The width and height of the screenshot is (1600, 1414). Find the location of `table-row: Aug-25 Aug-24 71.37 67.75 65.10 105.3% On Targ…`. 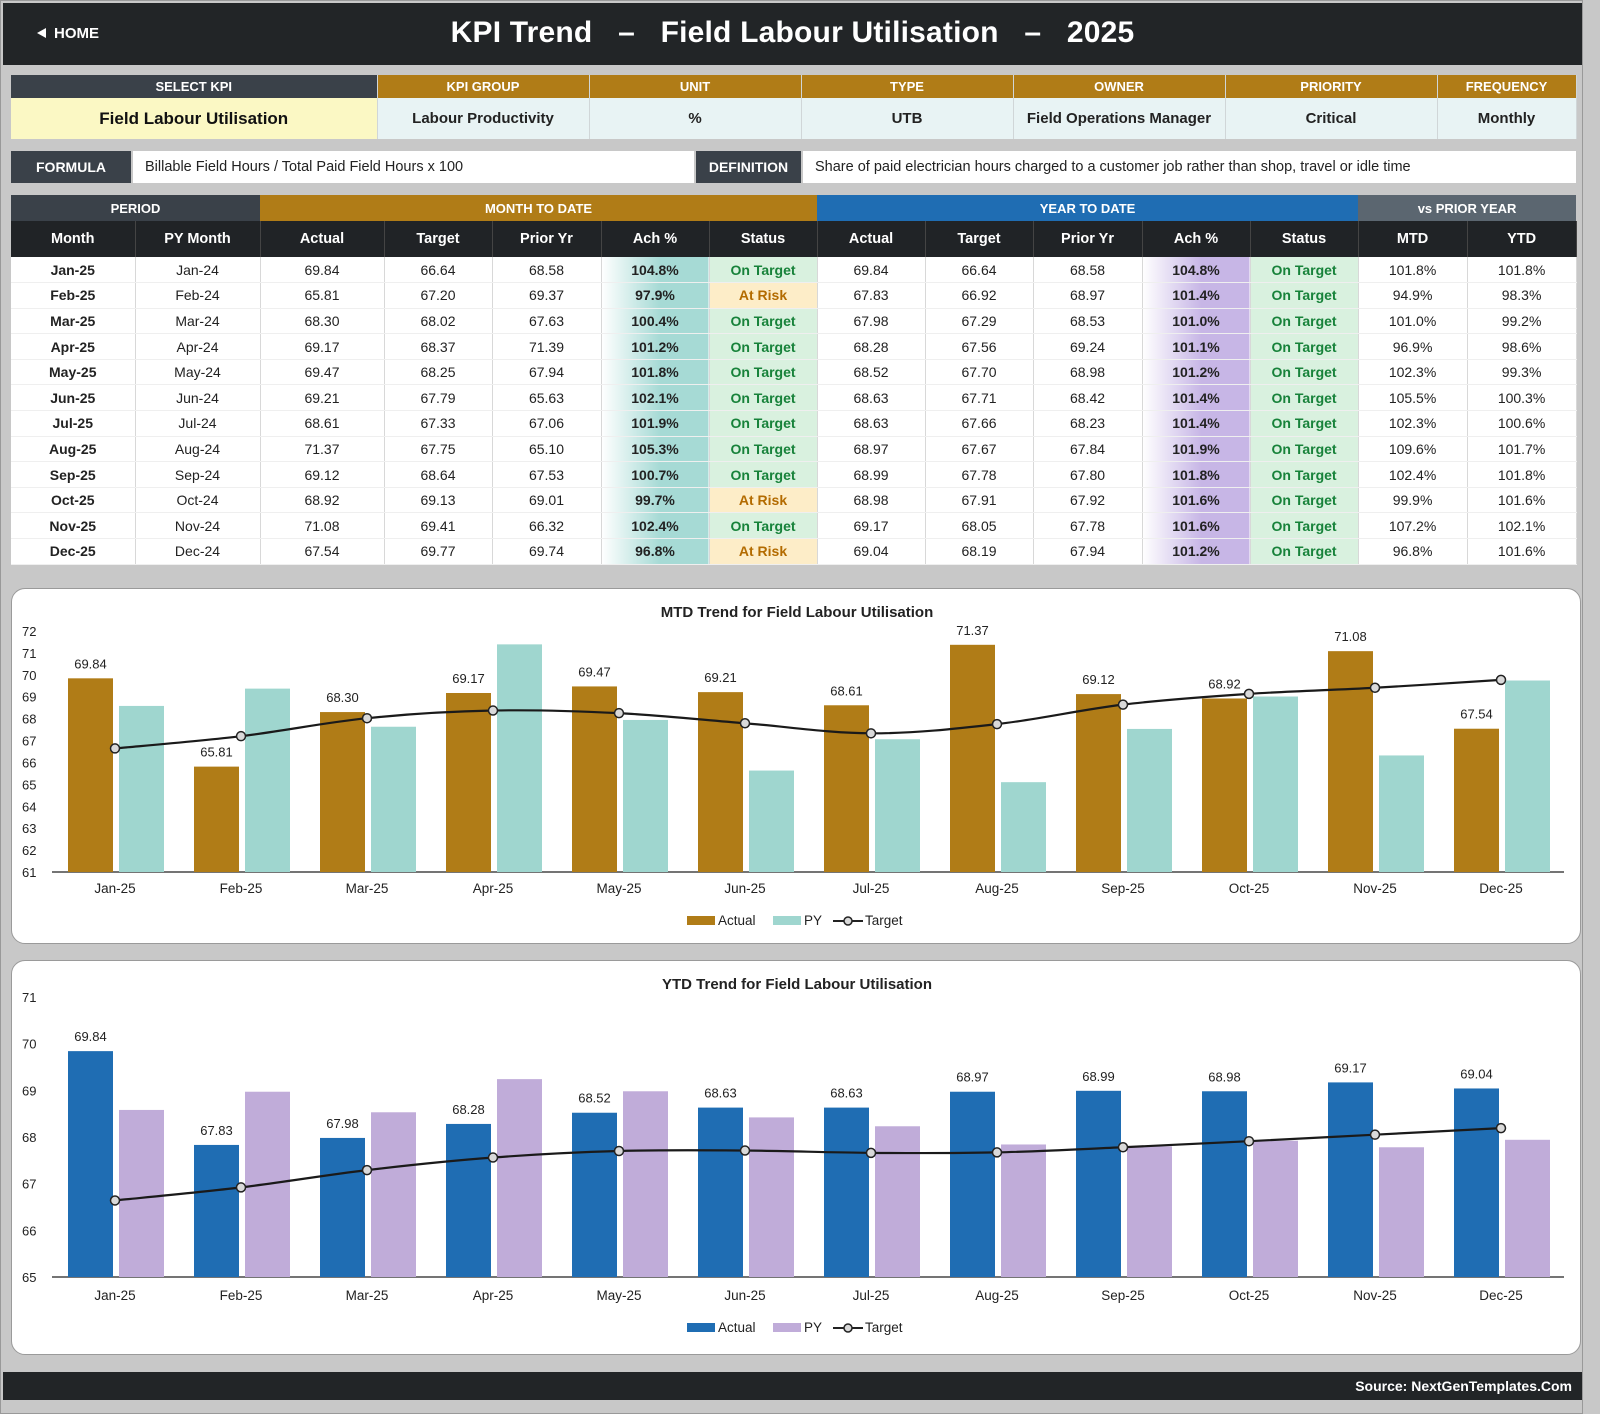

table-row: Aug-25 Aug-24 71.37 67.75 65.10 105.3% On Targ… is located at coordinates (794, 449).